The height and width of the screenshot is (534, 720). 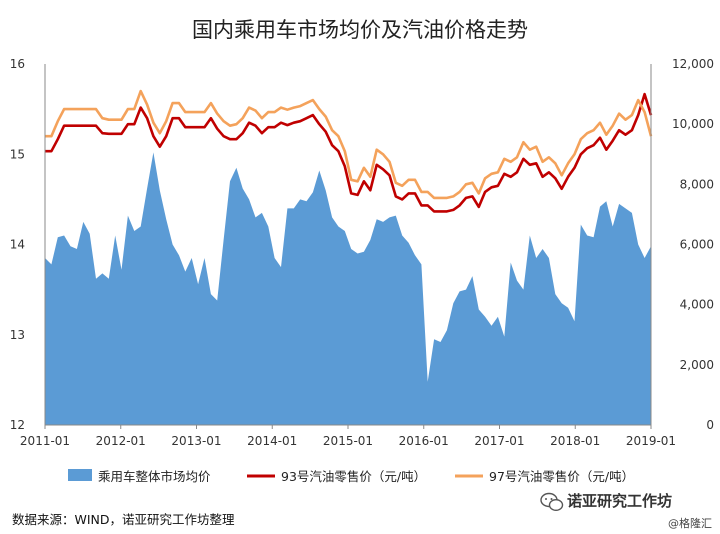 What do you see at coordinates (499, 441) in the screenshot?
I see `x-tick-label: 2017-01` at bounding box center [499, 441].